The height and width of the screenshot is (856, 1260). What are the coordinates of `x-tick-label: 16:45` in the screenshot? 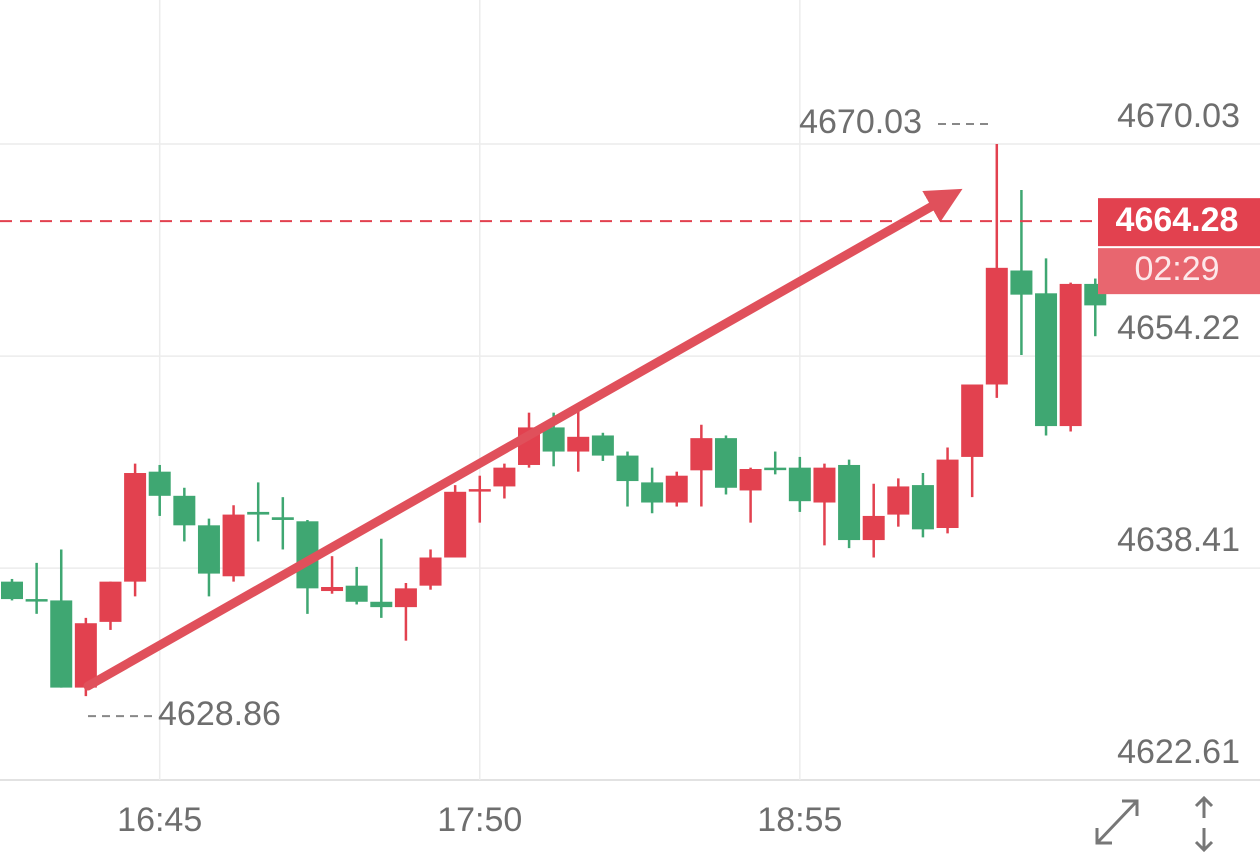 It's located at (159, 820).